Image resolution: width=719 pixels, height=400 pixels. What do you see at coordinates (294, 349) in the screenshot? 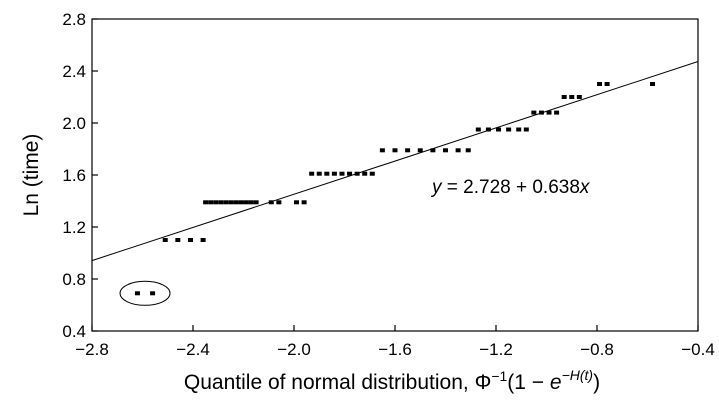
I see `x-tick-label: −2.0` at bounding box center [294, 349].